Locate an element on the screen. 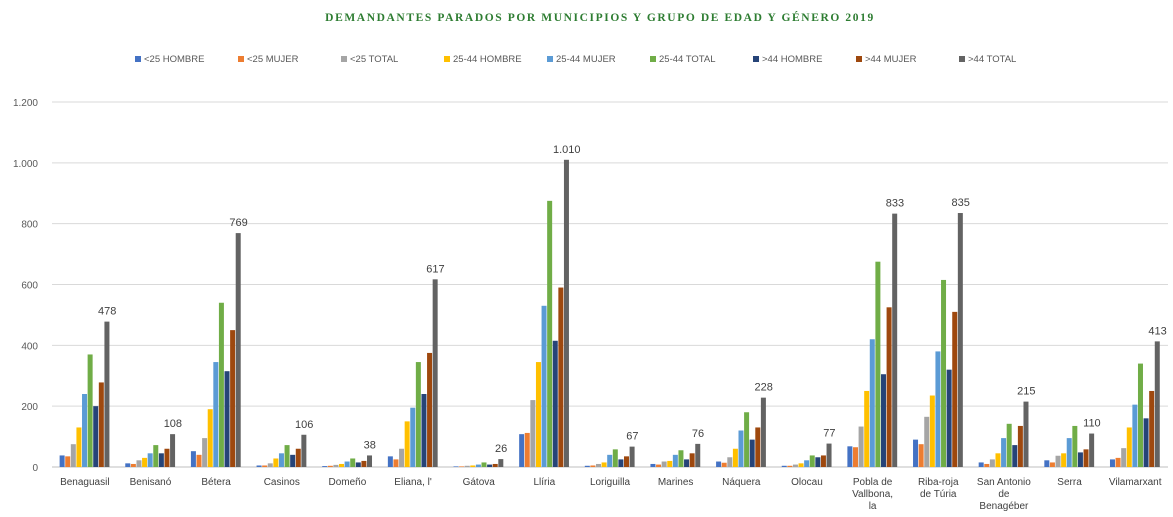 Image resolution: width=1173 pixels, height=517 pixels. data-label: 38 is located at coordinates (370, 445).